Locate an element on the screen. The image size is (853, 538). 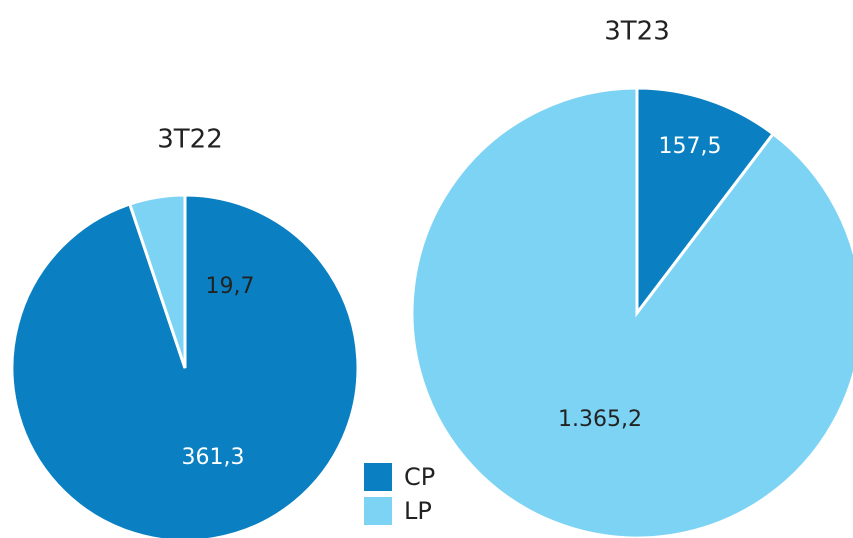
data-label: 19,7 is located at coordinates (230, 286).